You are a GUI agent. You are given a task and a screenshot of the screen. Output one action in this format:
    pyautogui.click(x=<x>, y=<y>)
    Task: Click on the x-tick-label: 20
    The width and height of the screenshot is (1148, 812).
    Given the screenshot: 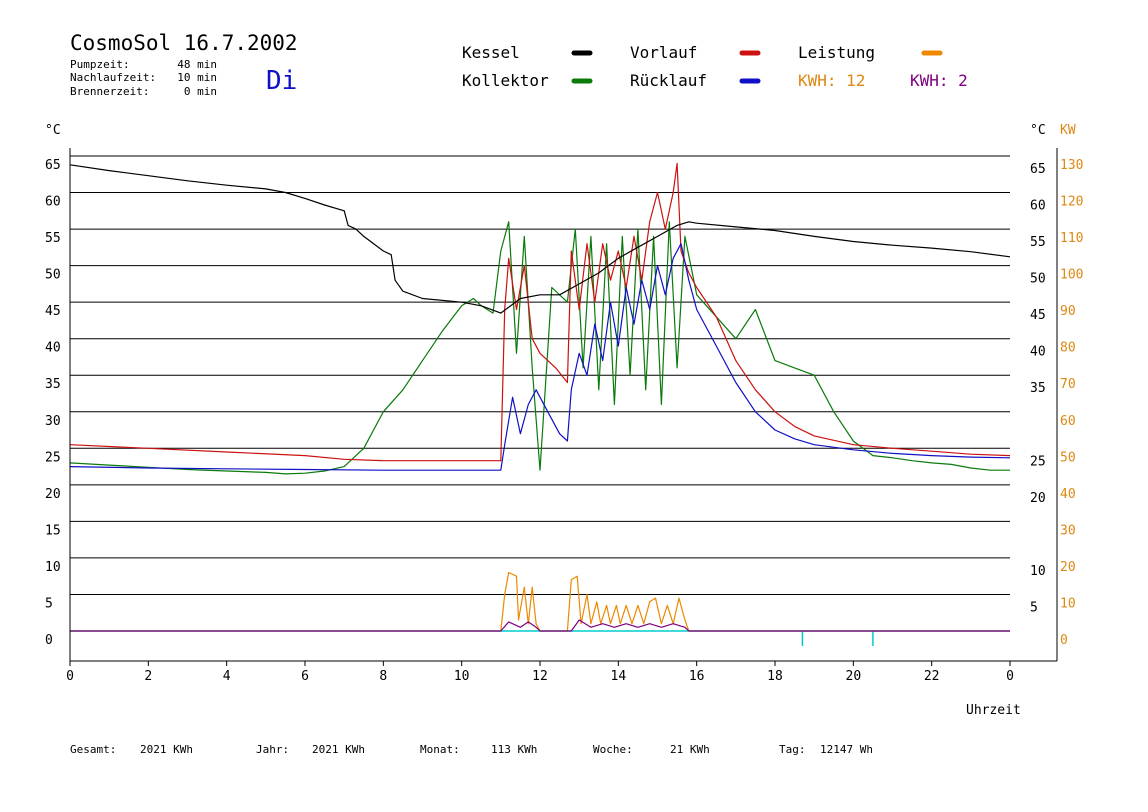 What is the action you would take?
    pyautogui.click(x=854, y=676)
    